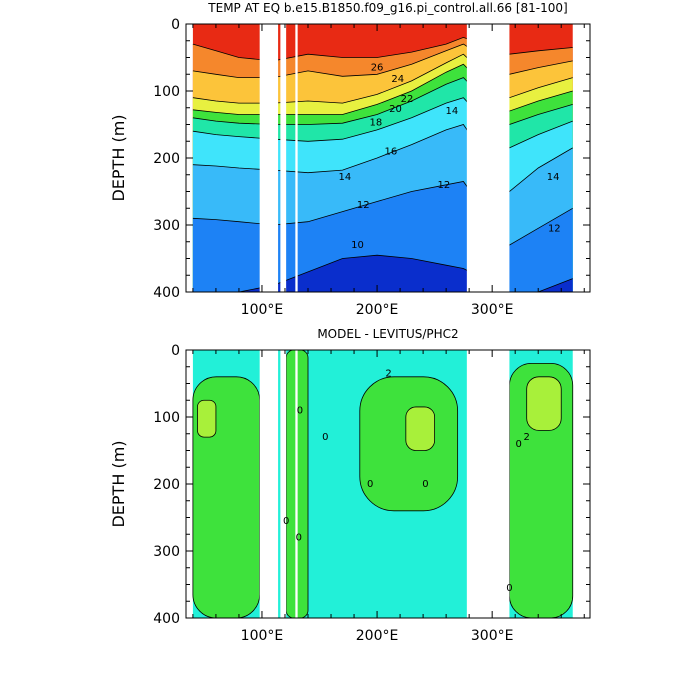  Describe the element at coordinates (166, 159) in the screenshot. I see `temperature-y-tick-label: 200` at that location.